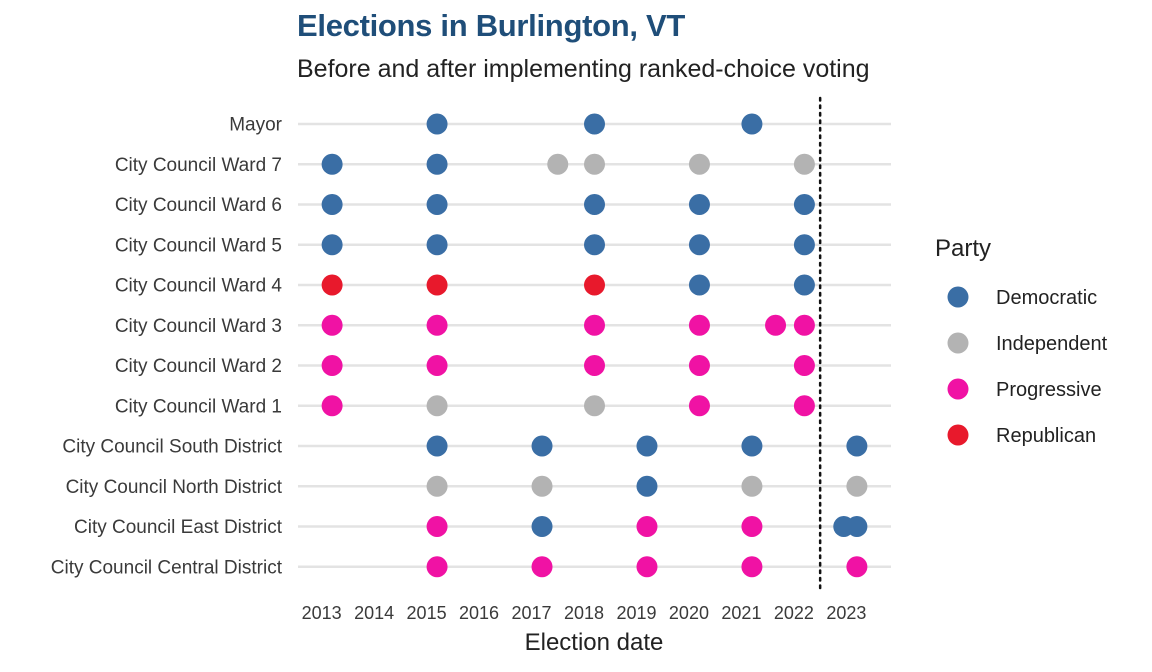 The image size is (1152, 672). I want to click on x-tick-label: 2021, so click(741, 613).